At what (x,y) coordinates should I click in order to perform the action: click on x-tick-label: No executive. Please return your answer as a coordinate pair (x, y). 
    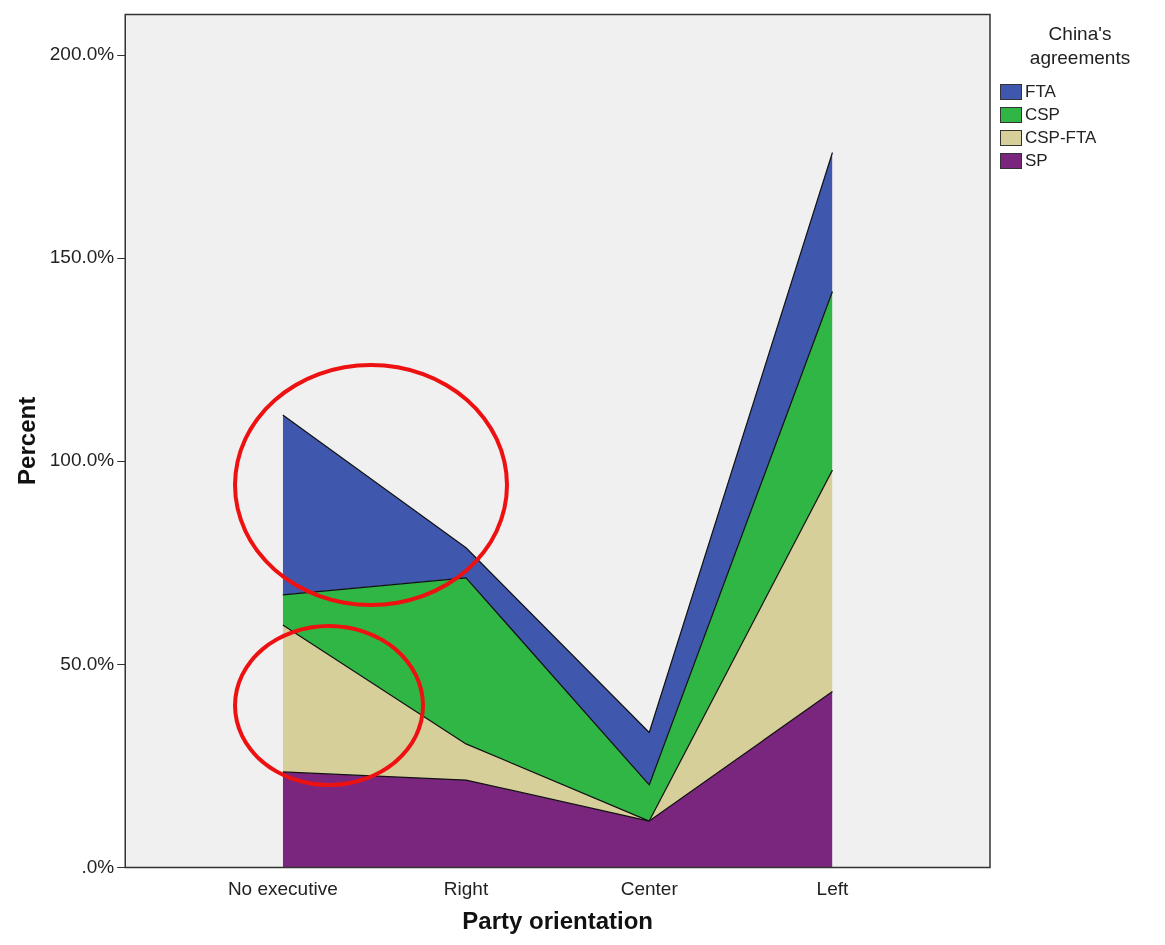
    Looking at the image, I should click on (282, 889).